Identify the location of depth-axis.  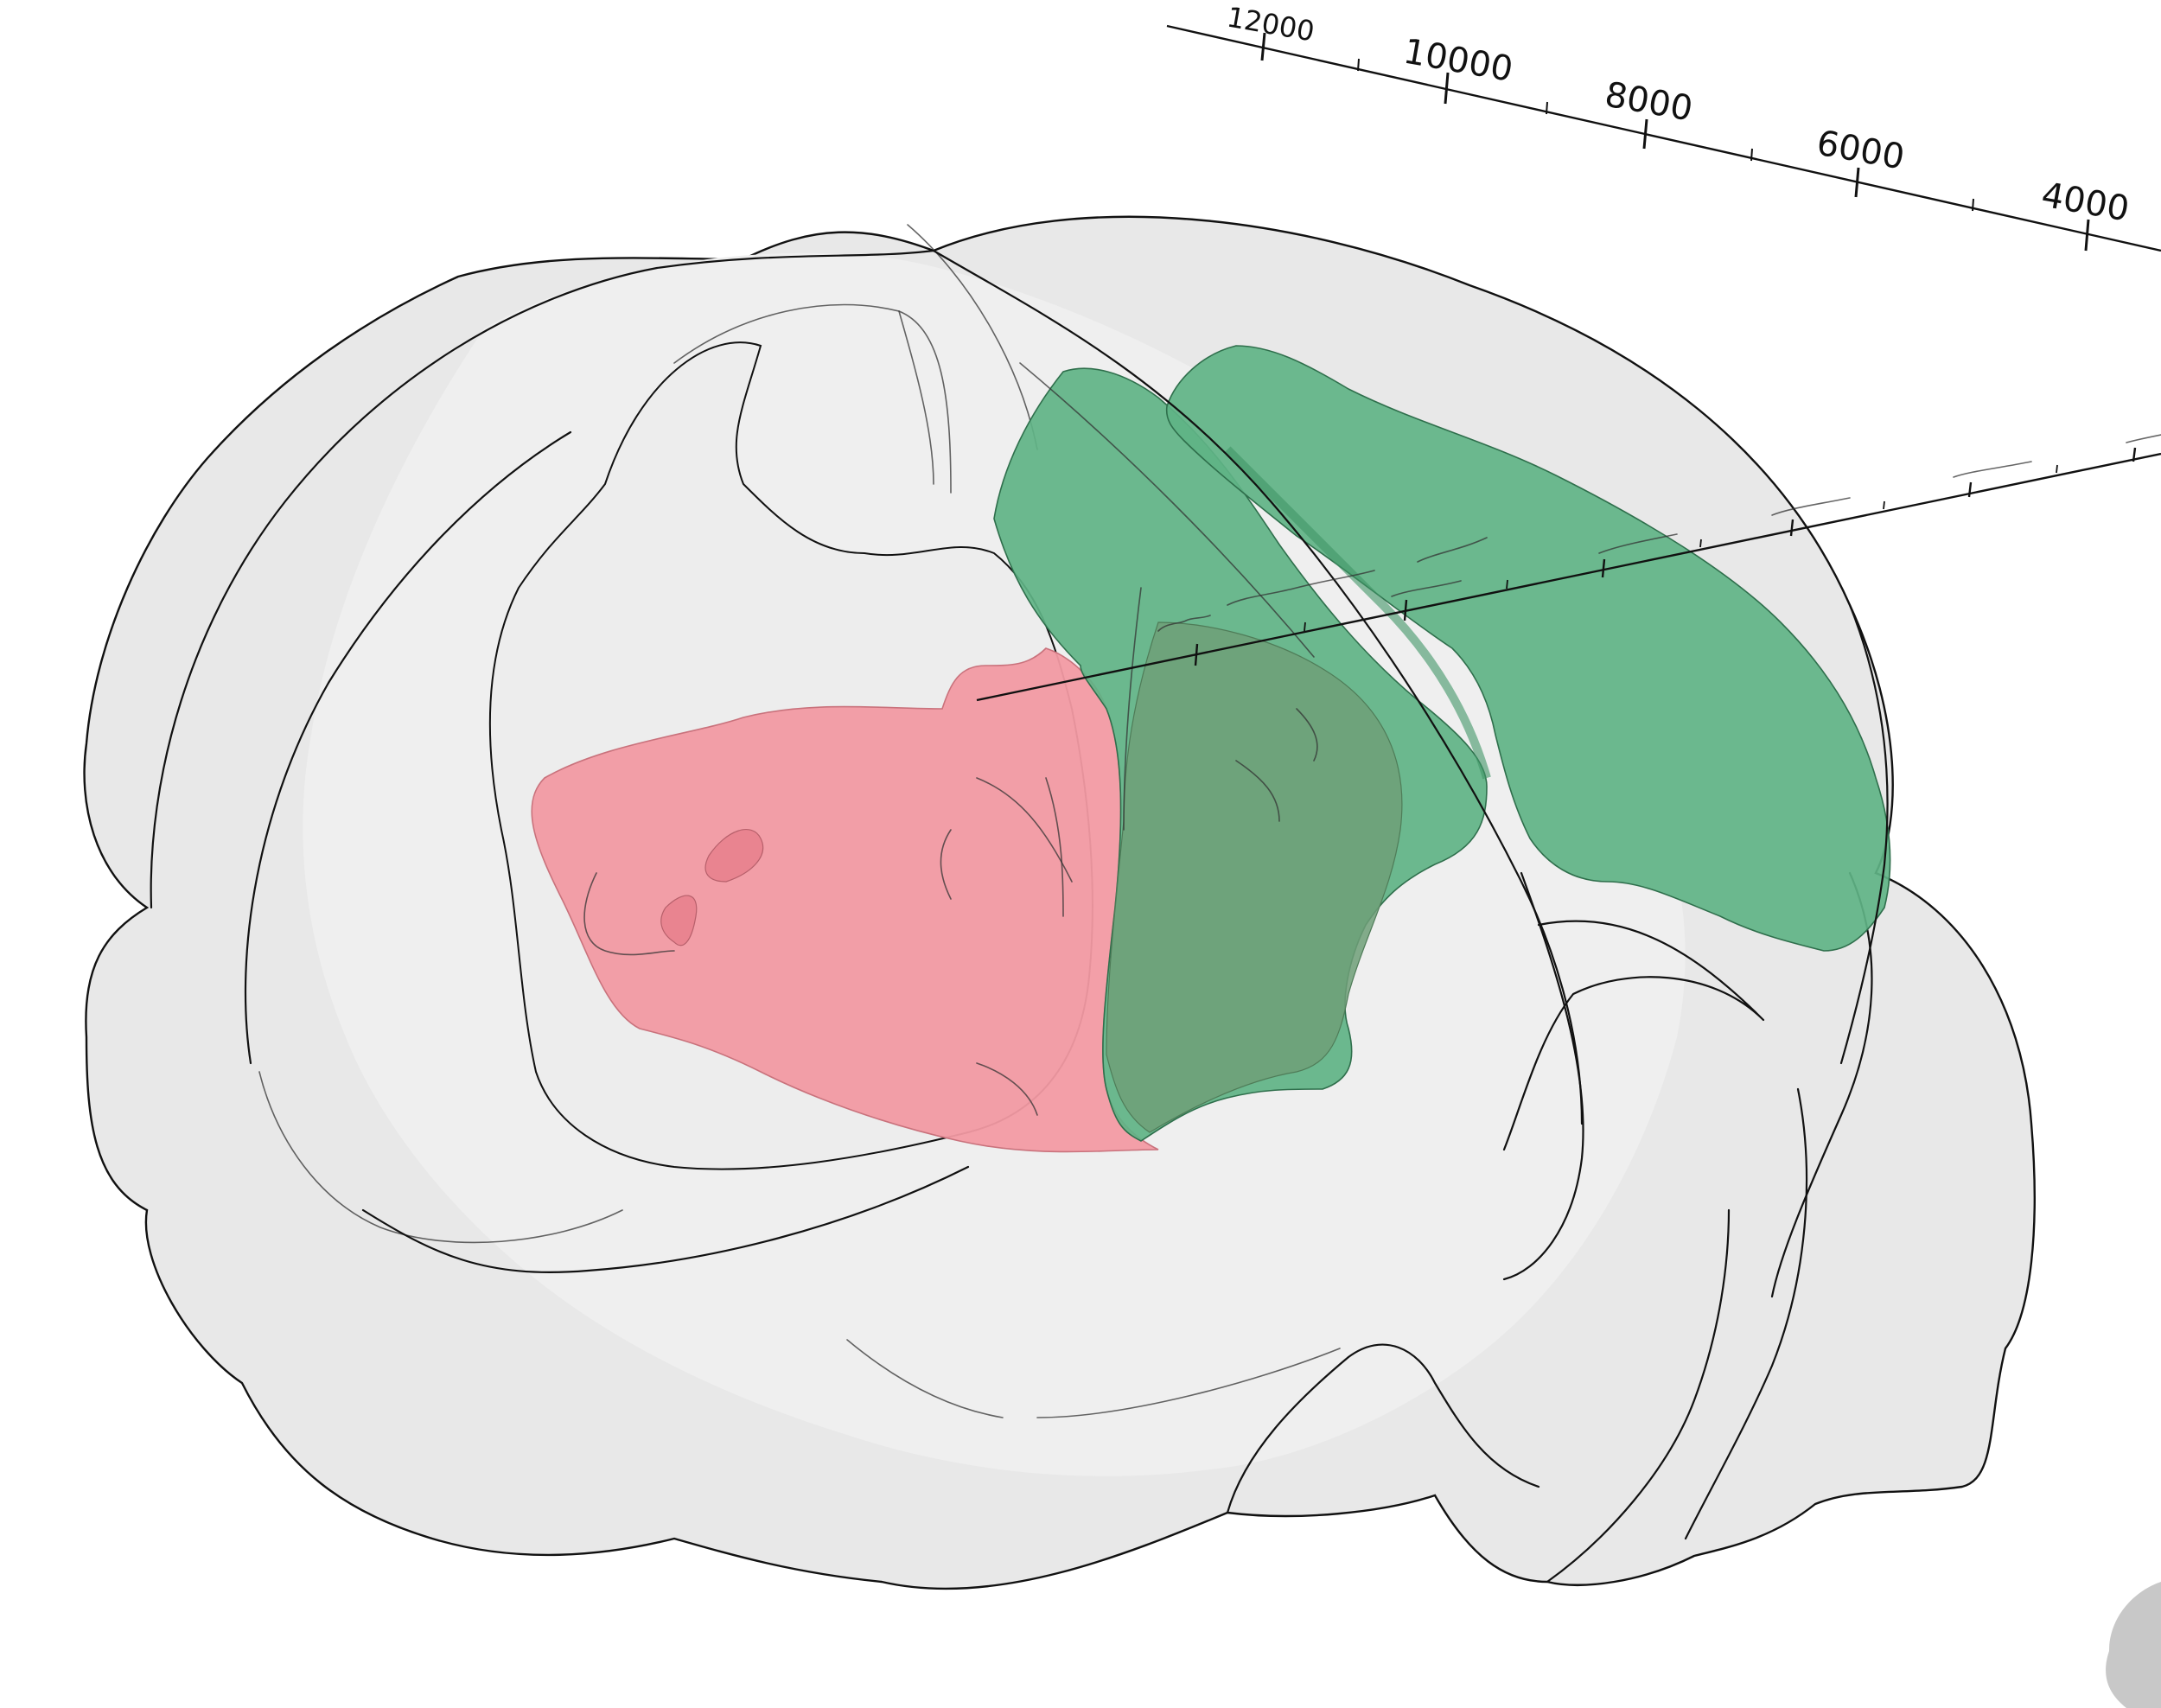
(1568, 568).